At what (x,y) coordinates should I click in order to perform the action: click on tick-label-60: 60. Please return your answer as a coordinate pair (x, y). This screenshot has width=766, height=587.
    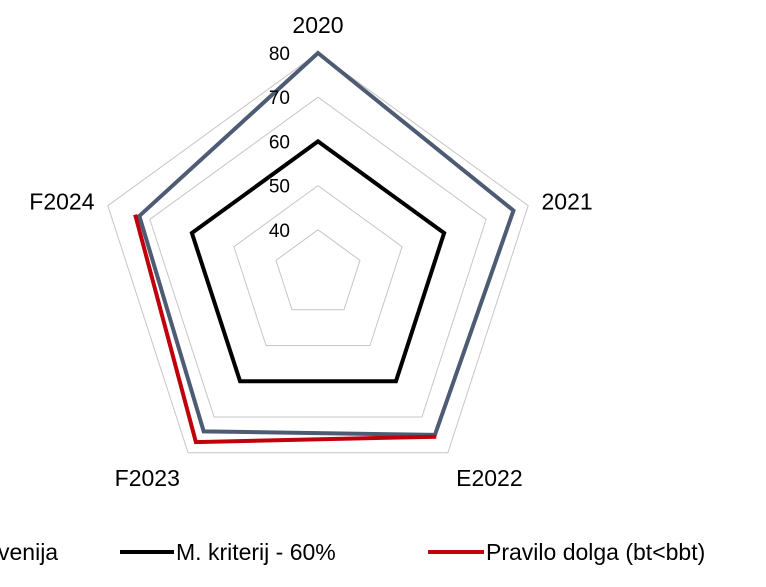
    Looking at the image, I should click on (279, 142).